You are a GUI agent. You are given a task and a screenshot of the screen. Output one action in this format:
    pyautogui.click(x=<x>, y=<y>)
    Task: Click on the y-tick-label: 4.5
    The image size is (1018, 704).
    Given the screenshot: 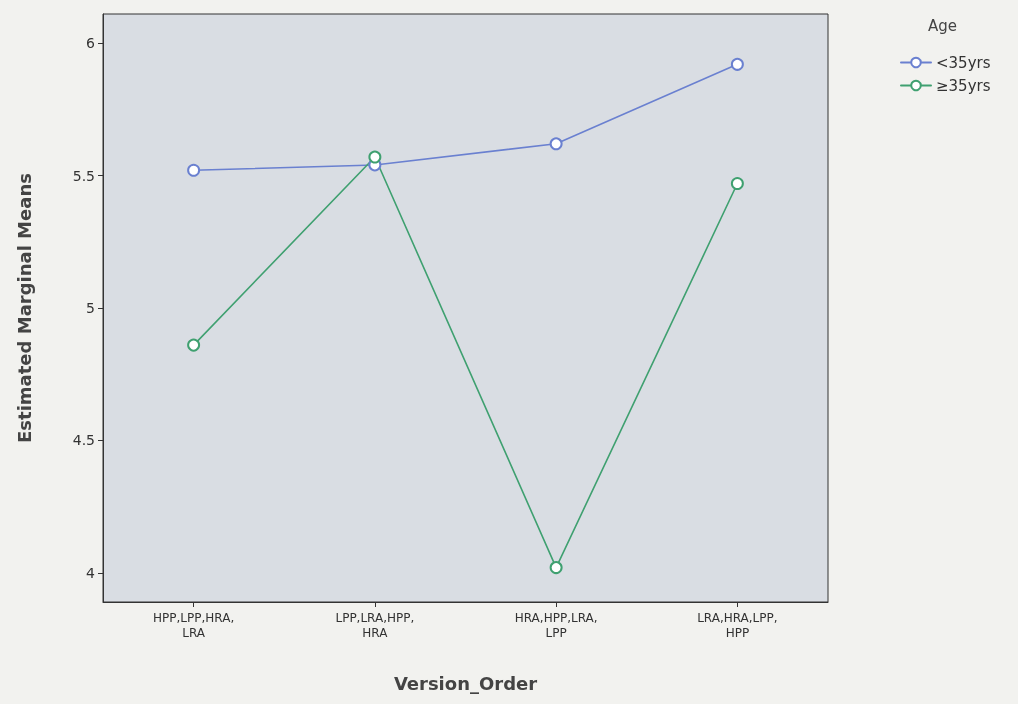 What is the action you would take?
    pyautogui.click(x=83, y=440)
    